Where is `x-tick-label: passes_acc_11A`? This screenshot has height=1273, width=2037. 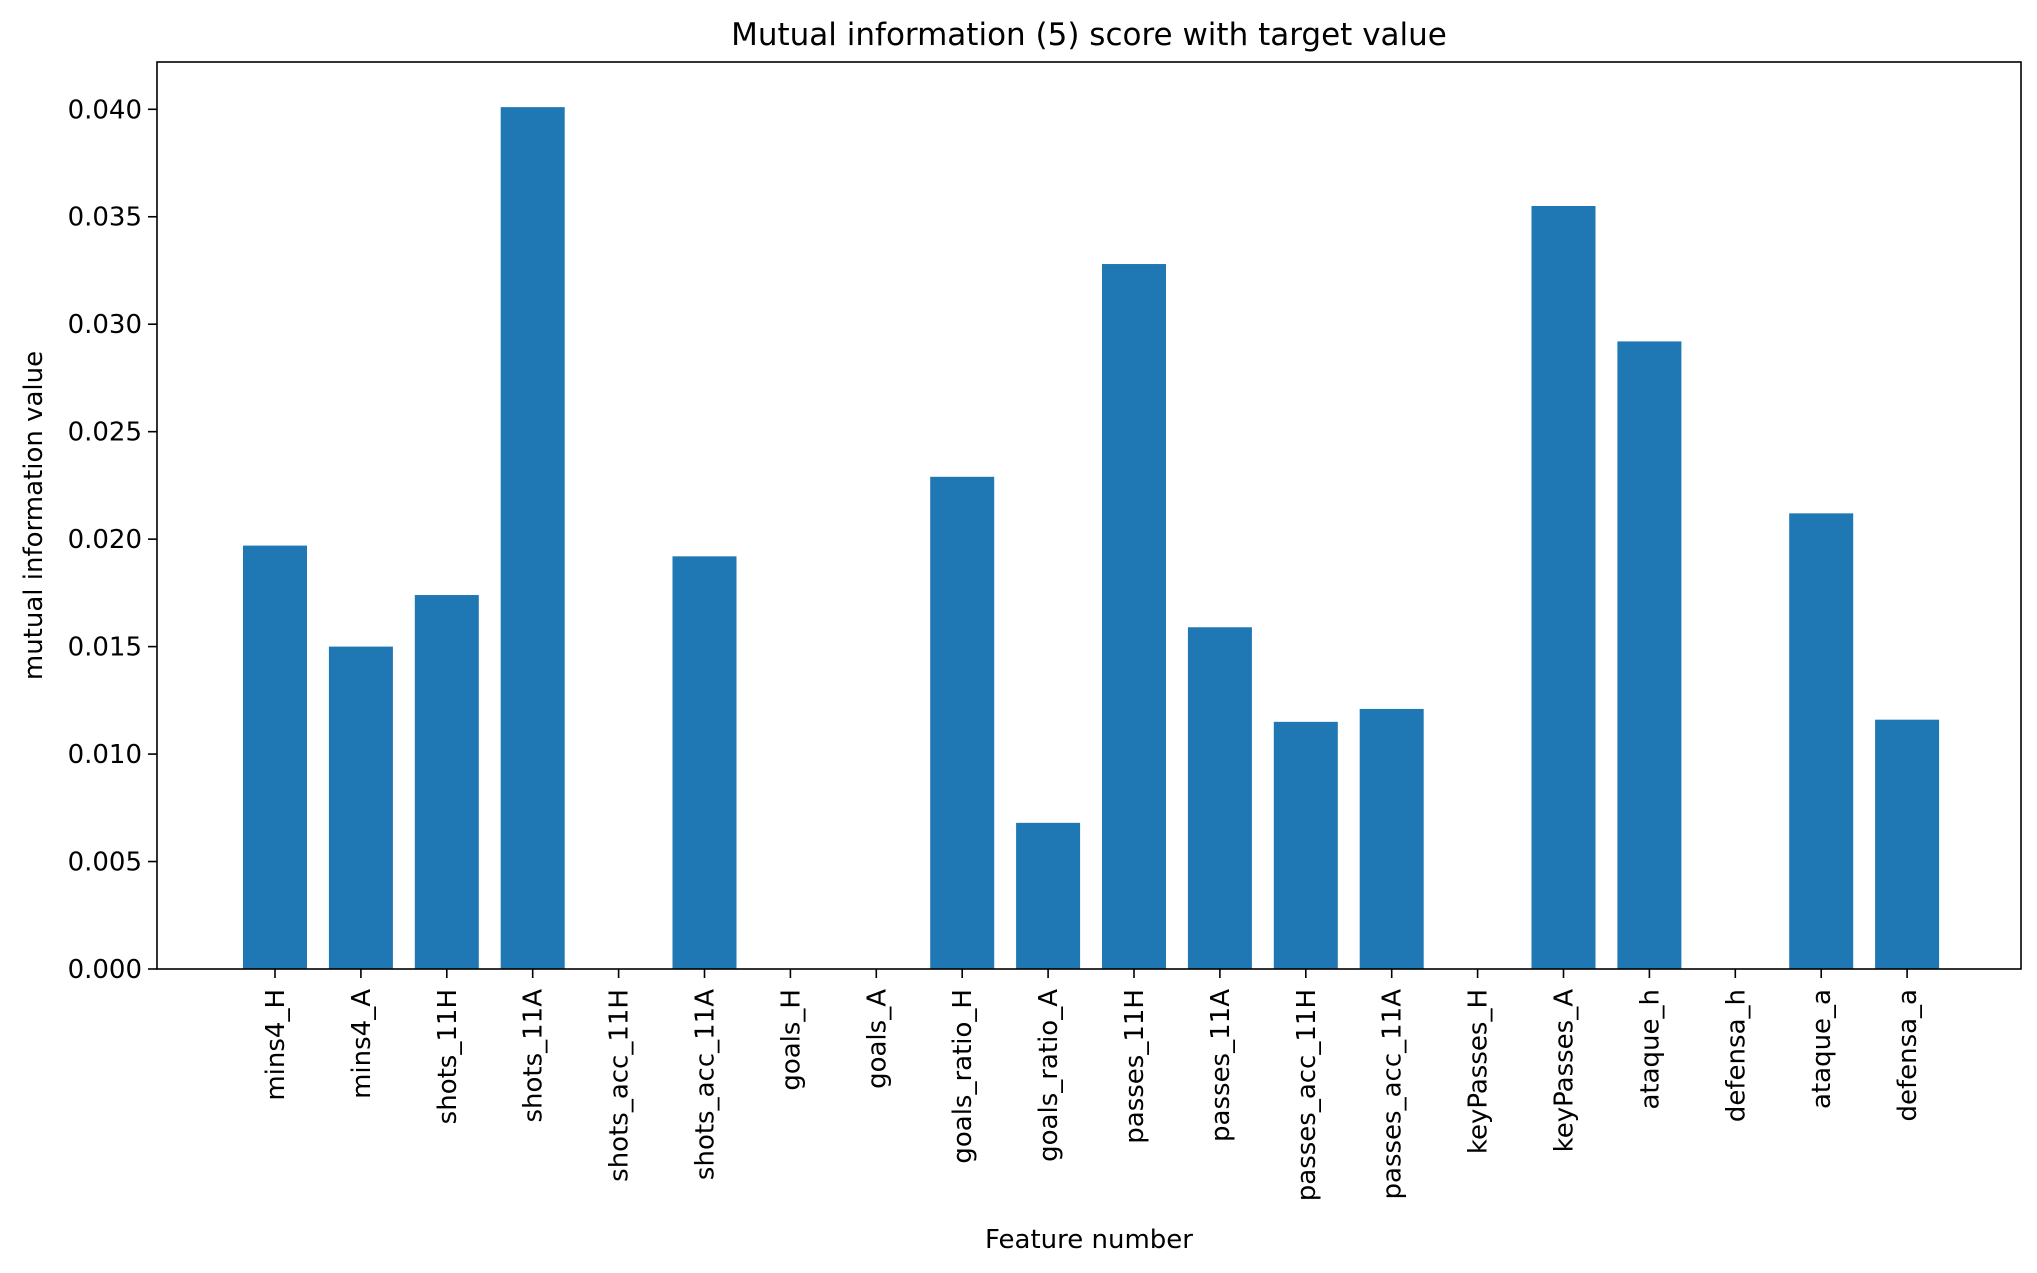
x-tick-label: passes_acc_11A is located at coordinates (1393, 1094).